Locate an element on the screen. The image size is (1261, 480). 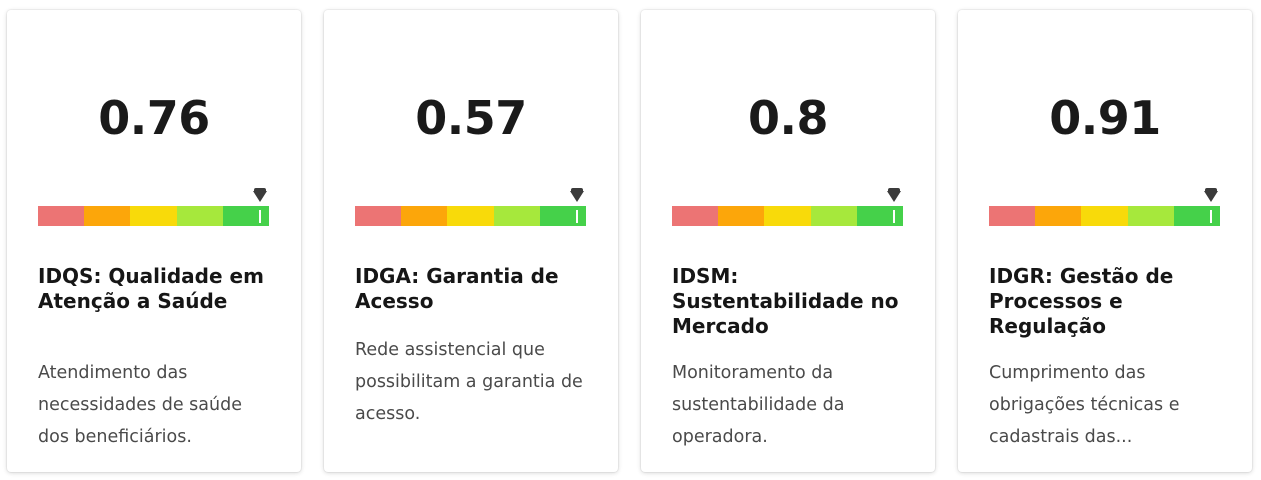
card-title: IDQS: Qualidade em Atenção a Saúde is located at coordinates (151, 288).